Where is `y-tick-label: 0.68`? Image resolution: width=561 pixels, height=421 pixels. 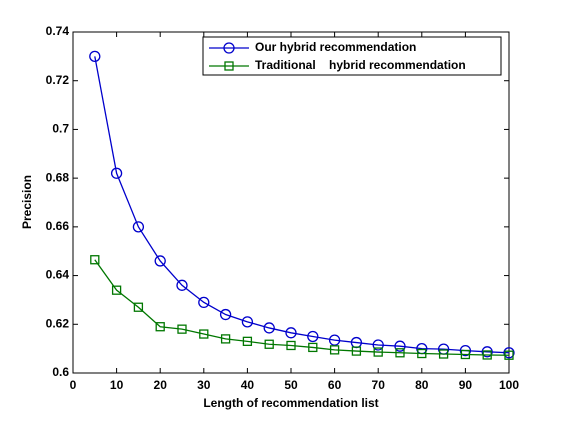
y-tick-label: 0.68 is located at coordinates (58, 177).